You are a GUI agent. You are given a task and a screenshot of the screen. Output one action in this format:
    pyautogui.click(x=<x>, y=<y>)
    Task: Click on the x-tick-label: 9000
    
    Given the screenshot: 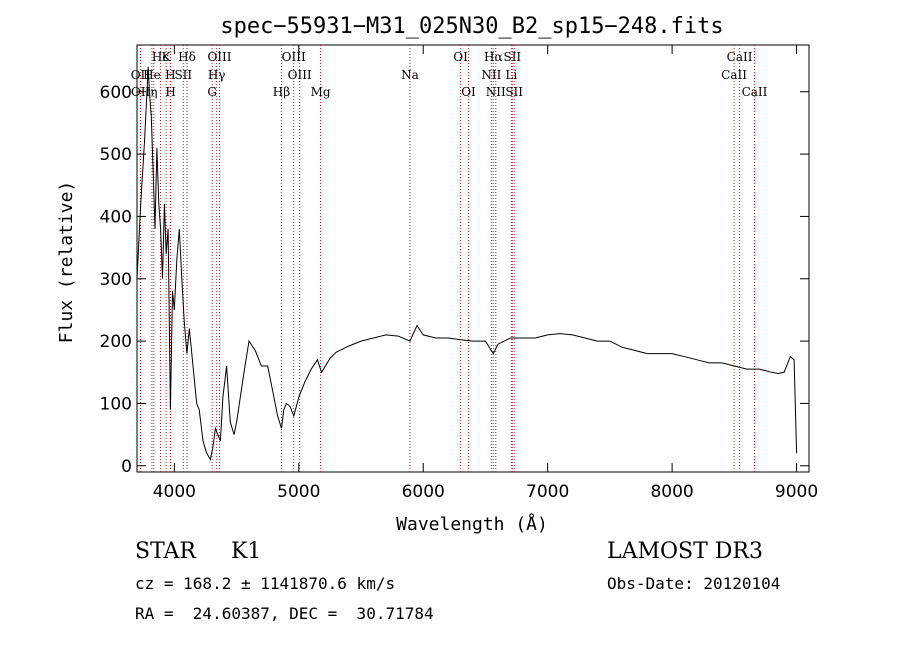 What is the action you would take?
    pyautogui.click(x=796, y=492)
    